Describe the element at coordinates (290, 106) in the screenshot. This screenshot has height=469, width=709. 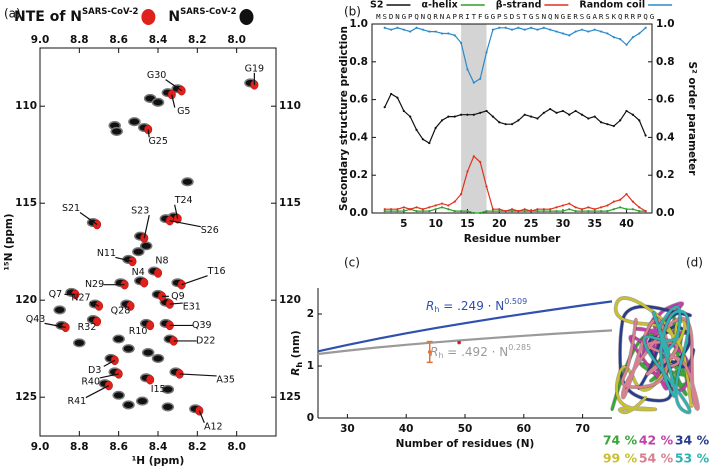
I see `y-tick-label-right: 110` at that location.